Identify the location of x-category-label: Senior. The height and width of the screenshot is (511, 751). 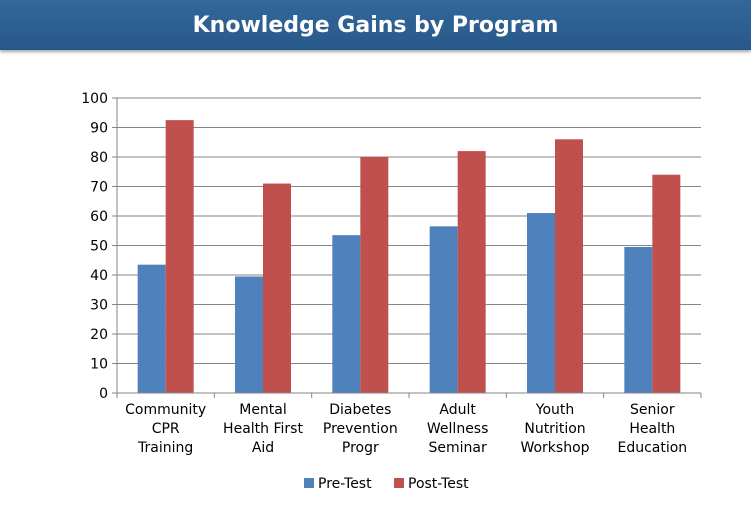
(652, 410).